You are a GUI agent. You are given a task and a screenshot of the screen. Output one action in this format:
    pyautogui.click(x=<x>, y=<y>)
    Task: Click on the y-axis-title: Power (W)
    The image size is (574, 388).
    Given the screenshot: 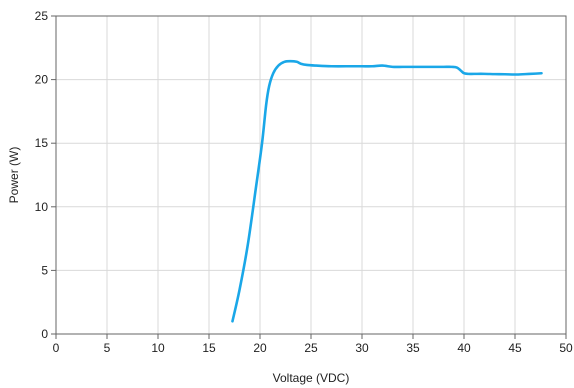 What is the action you would take?
    pyautogui.click(x=14, y=175)
    